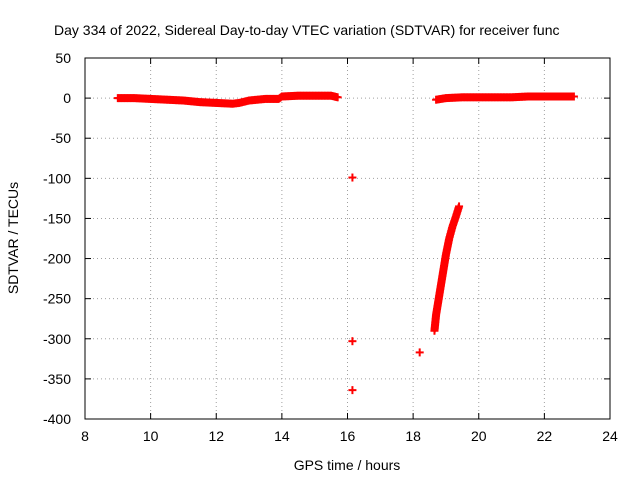 The height and width of the screenshot is (480, 640). Describe the element at coordinates (479, 436) in the screenshot. I see `x-tick-label: 20` at that location.